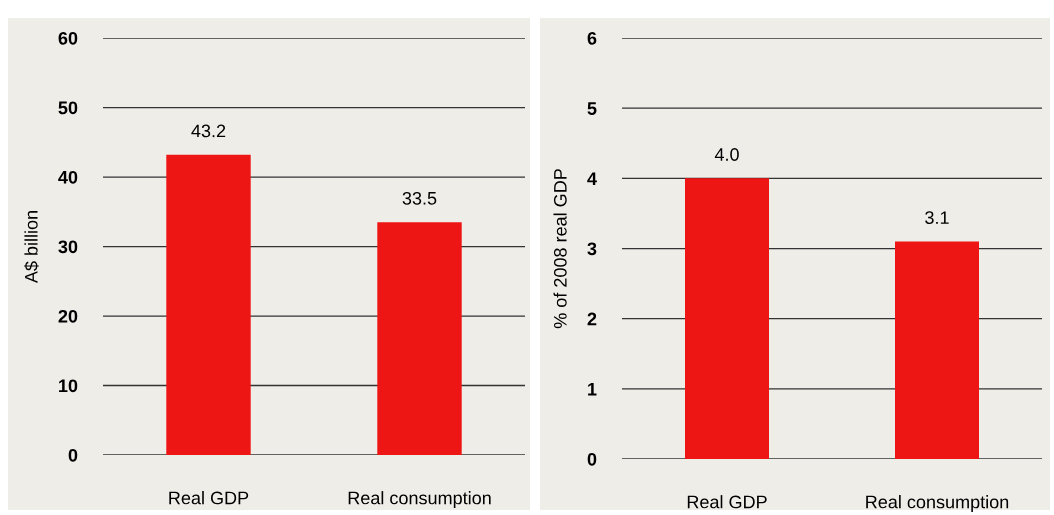 The image size is (1054, 515). I want to click on data-label: 33.5, so click(419, 198).